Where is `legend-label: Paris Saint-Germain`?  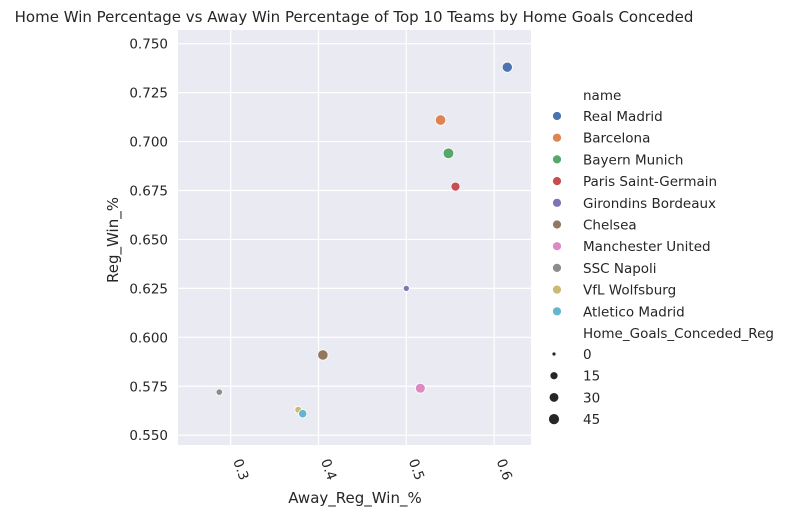 legend-label: Paris Saint-Germain is located at coordinates (650, 182).